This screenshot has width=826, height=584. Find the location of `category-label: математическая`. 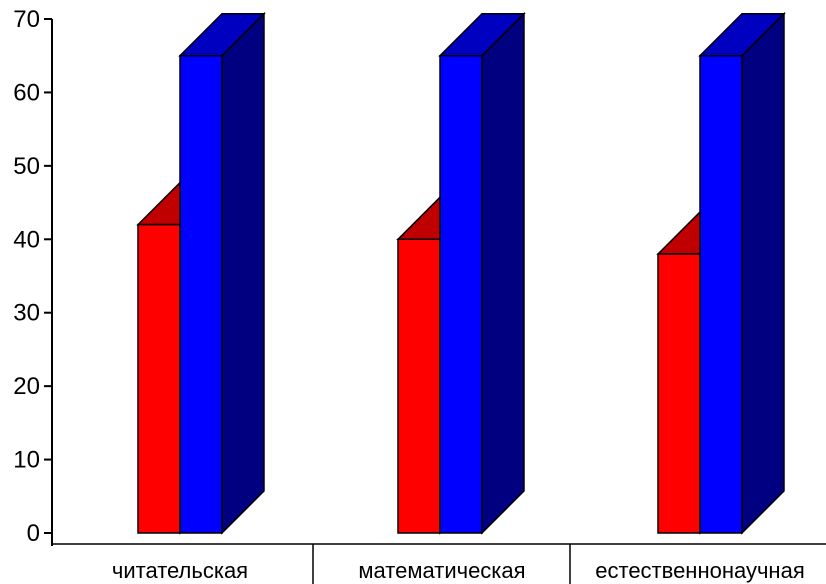

category-label: математическая is located at coordinates (441, 570).